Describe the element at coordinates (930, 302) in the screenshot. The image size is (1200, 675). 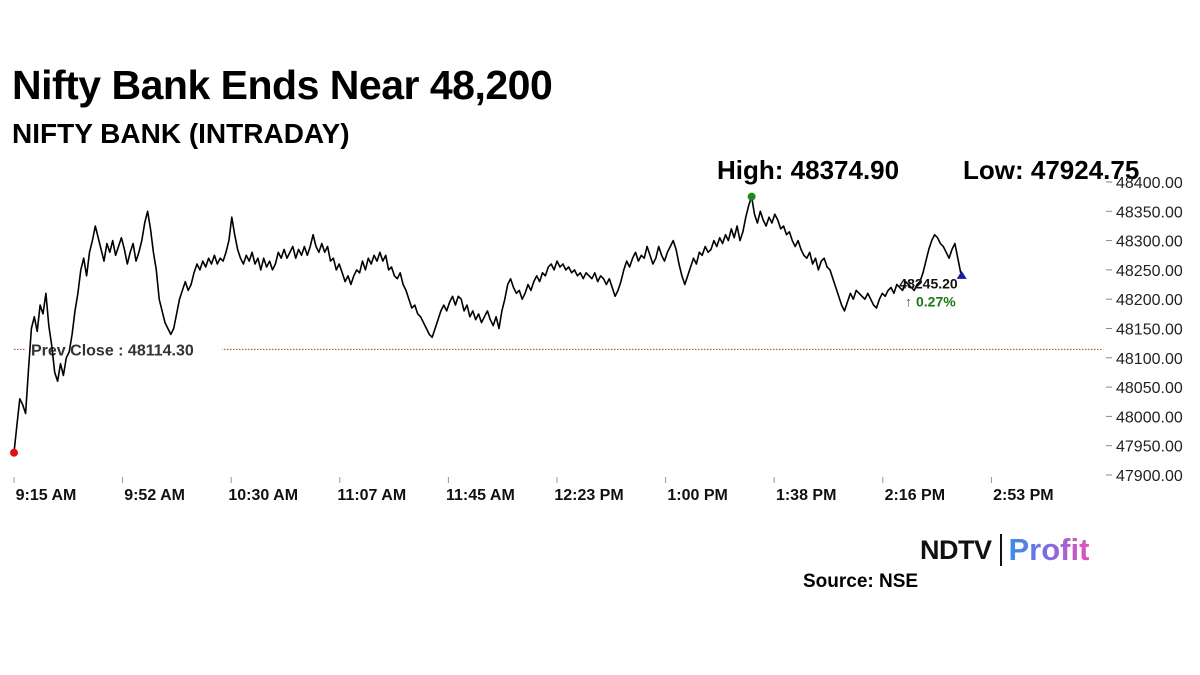
I see `change-percent-label: ↑ 0.27%` at that location.